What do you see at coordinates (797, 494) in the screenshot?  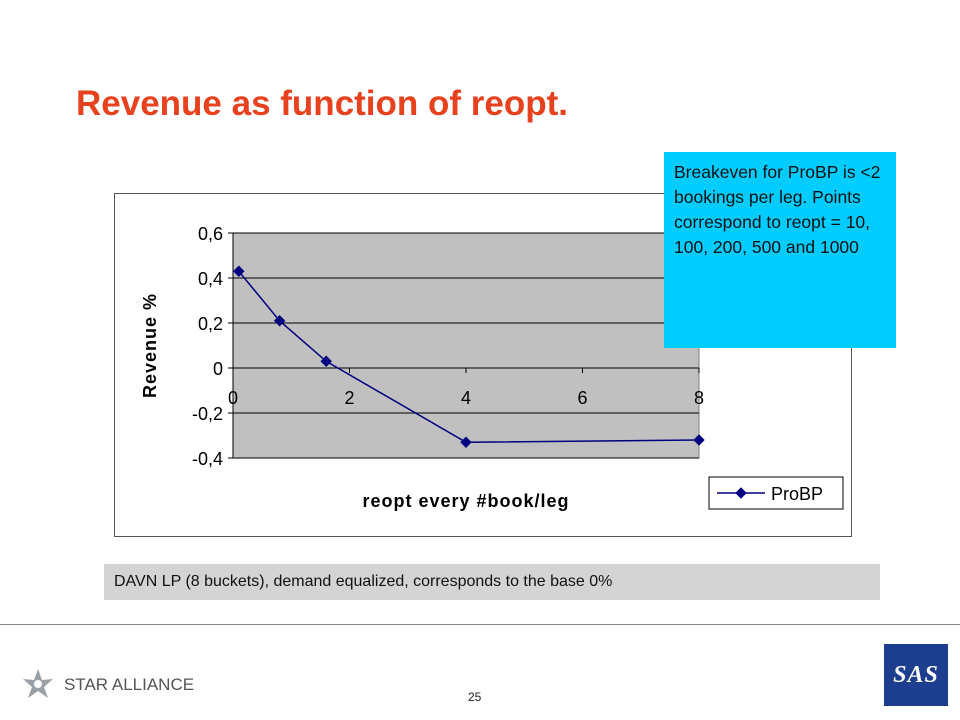 I see `legend-label-probp: ProBP` at bounding box center [797, 494].